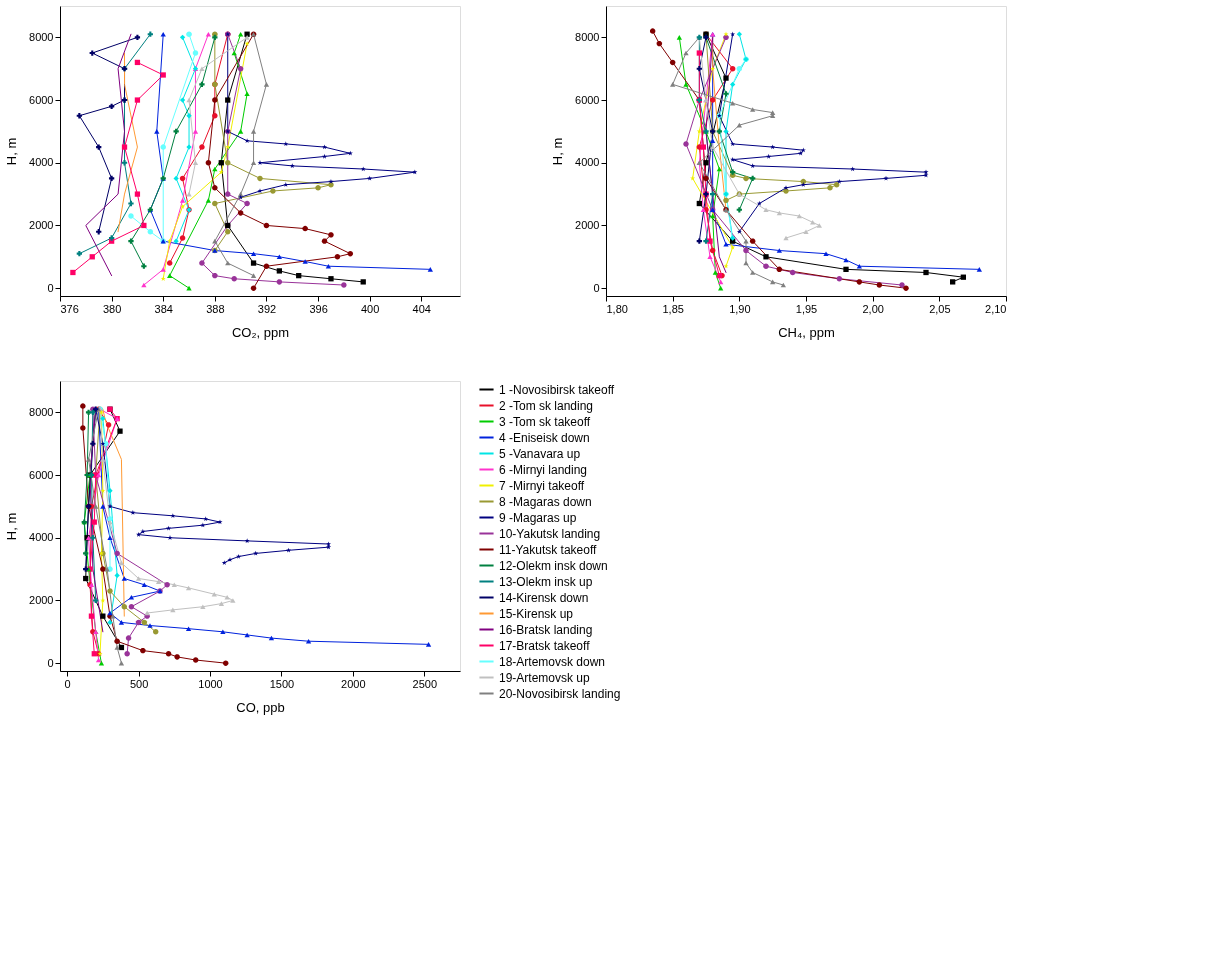  What do you see at coordinates (545, 677) in the screenshot?
I see `legend-label: 19-Artemovsk up` at bounding box center [545, 677].